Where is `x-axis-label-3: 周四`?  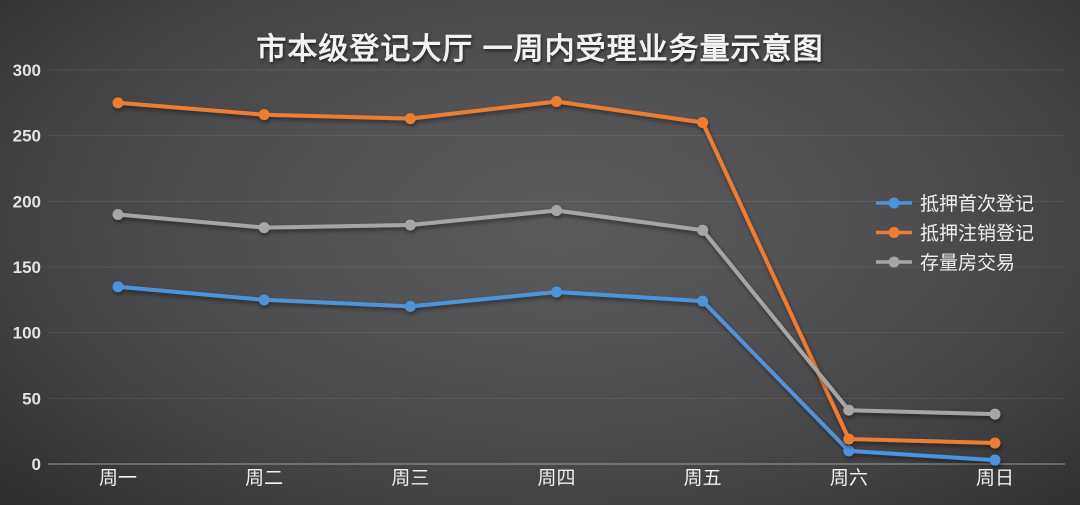
x-axis-label-3: 周四 is located at coordinates (556, 478).